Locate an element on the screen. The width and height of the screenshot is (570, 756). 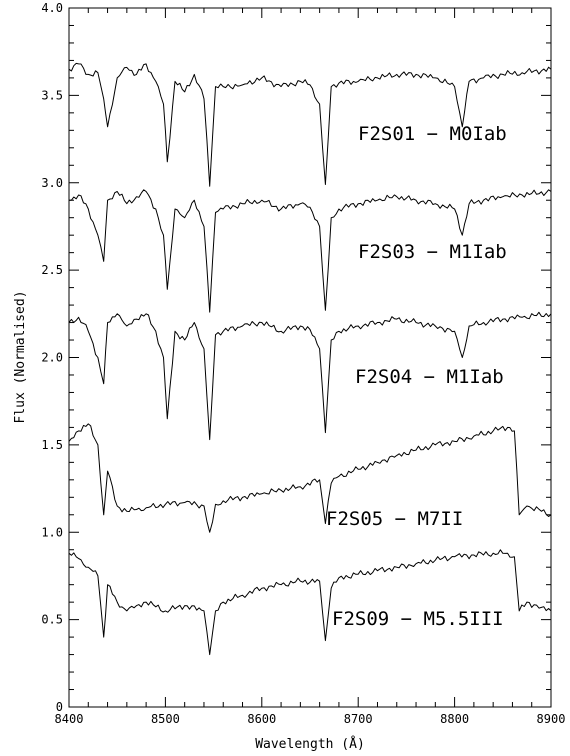
y-tick-label: 1.0 is located at coordinates (52, 532).